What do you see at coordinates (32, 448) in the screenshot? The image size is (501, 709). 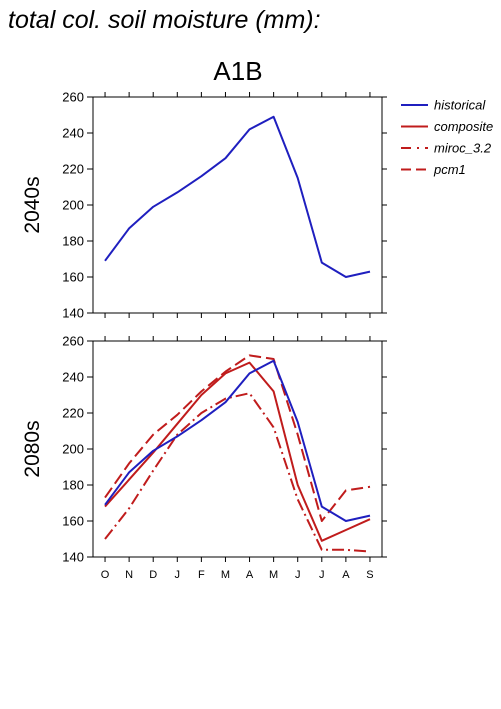 I see `row-label-2080s: 2080s` at bounding box center [32, 448].